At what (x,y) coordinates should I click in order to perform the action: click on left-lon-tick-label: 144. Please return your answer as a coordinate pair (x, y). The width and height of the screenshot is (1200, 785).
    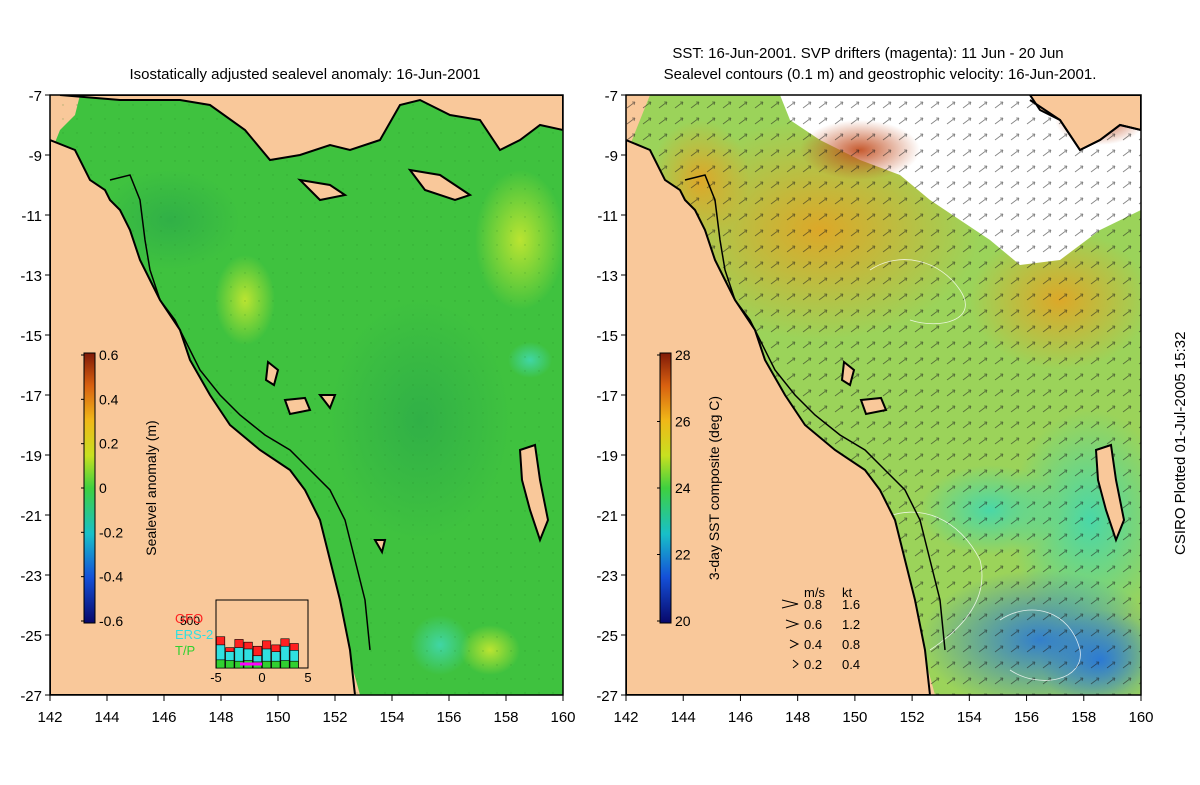
    Looking at the image, I should click on (106, 717).